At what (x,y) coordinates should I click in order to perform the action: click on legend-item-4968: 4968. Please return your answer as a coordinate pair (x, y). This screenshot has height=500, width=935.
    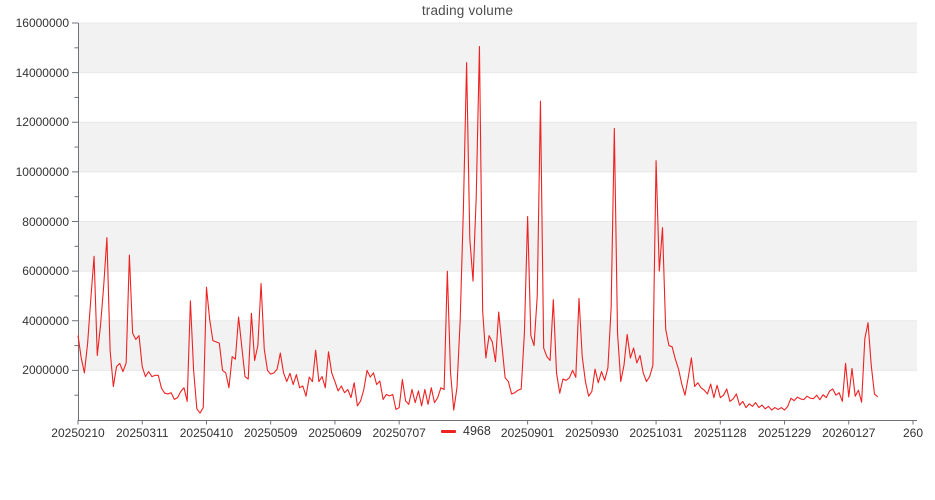
    Looking at the image, I should click on (466, 431).